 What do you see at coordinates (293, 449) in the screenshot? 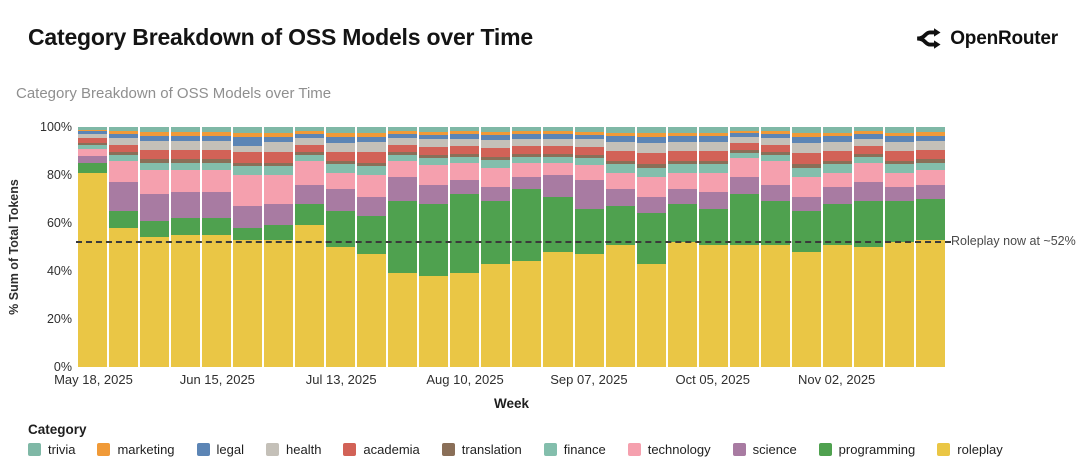
I see `legend-item-health: health` at bounding box center [293, 449].